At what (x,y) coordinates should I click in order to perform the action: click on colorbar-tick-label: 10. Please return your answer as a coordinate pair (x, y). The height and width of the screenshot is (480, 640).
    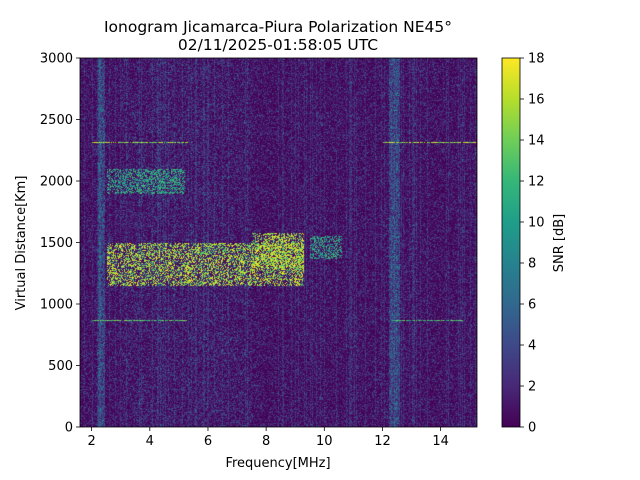
    Looking at the image, I should click on (536, 223).